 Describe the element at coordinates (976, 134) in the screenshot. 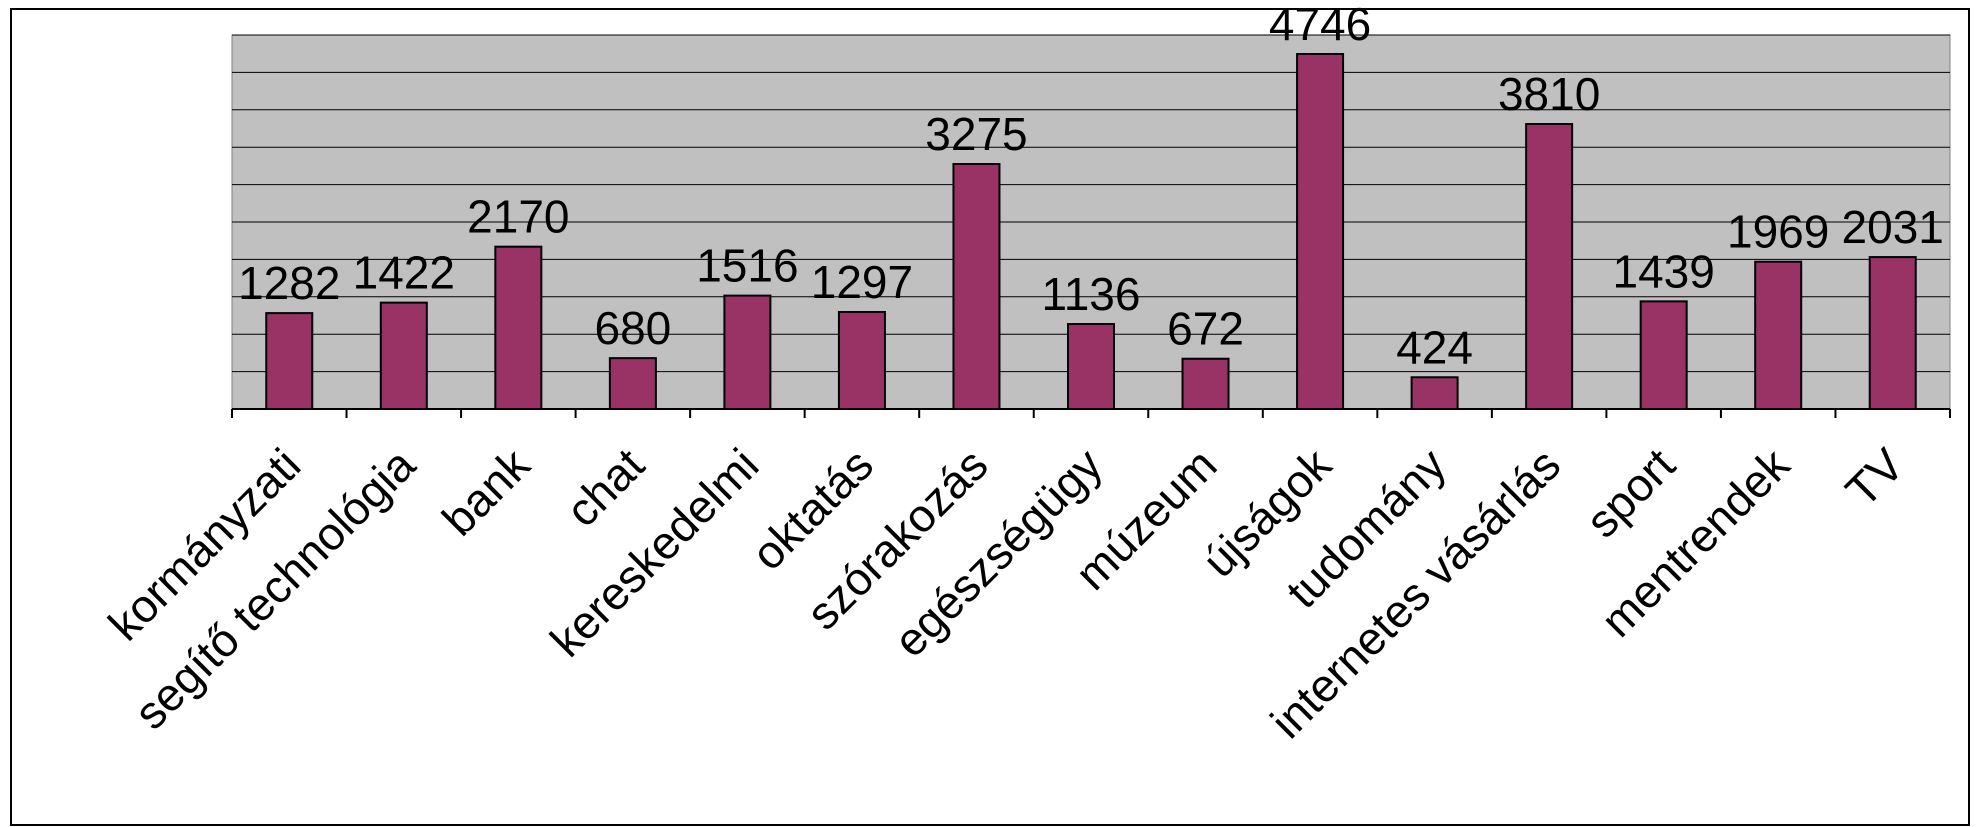

I see `value-label: 3275` at that location.